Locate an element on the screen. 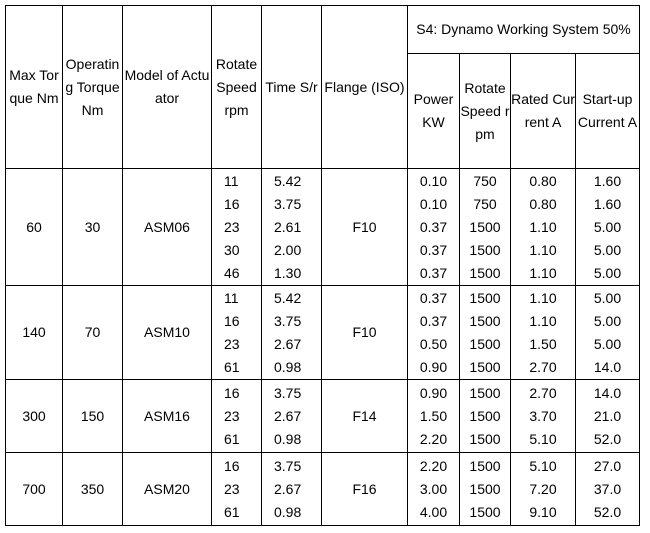  rated-current-value: 5.10 is located at coordinates (543, 438).